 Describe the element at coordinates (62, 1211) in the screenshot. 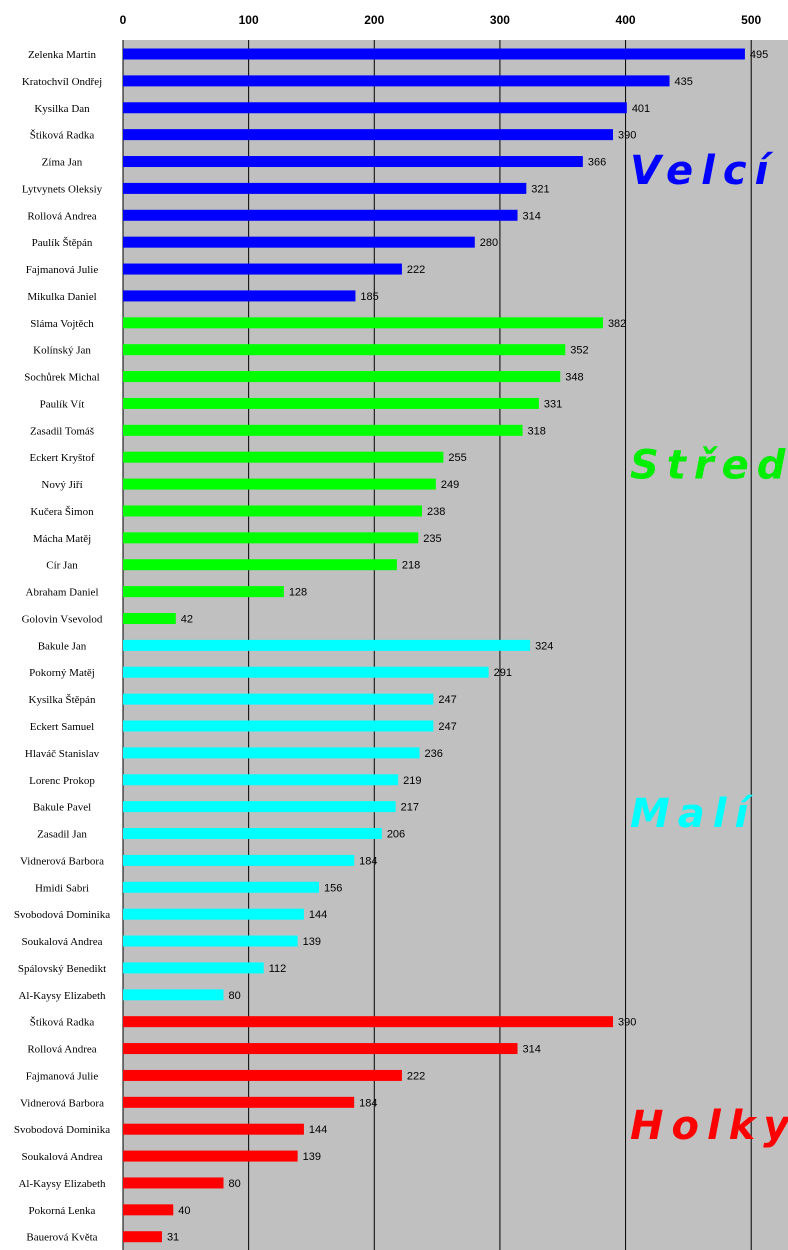

I see `category-label: Pokorná Lenka` at that location.